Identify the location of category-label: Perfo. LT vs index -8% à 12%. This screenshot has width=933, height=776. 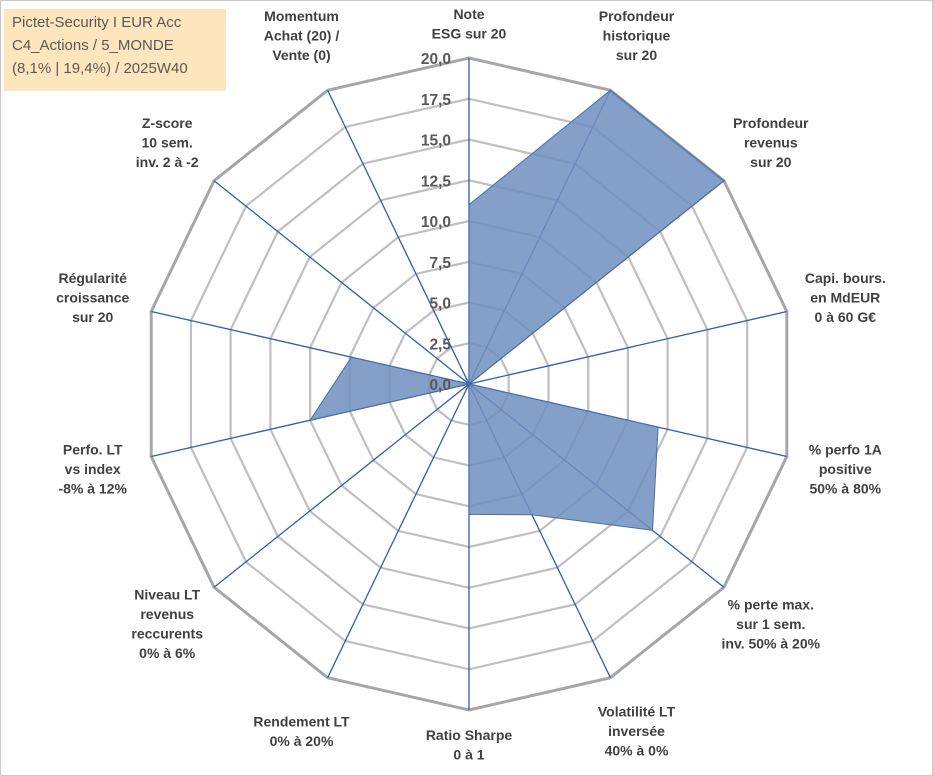
(92, 469).